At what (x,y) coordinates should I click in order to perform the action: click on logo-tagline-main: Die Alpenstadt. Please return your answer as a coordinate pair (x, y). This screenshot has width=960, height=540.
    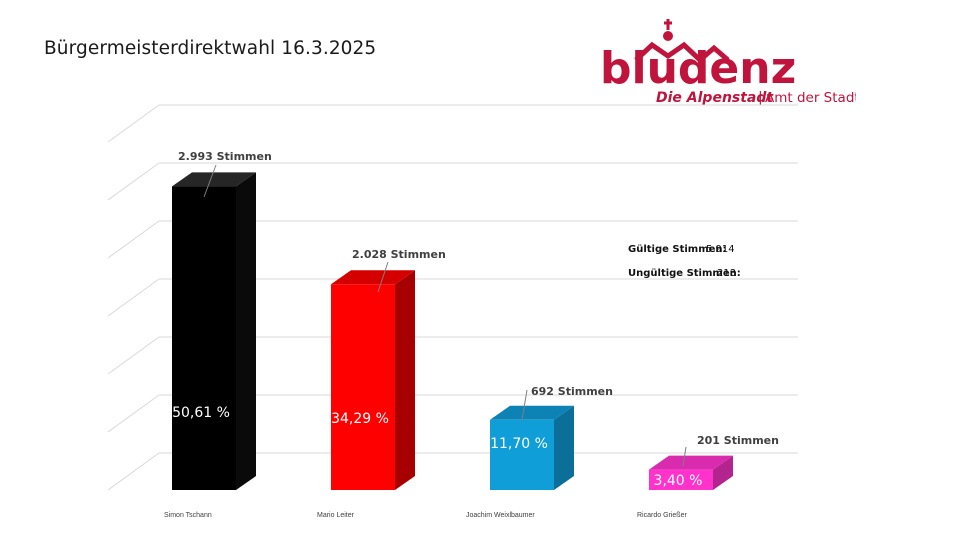
    Looking at the image, I should click on (715, 98).